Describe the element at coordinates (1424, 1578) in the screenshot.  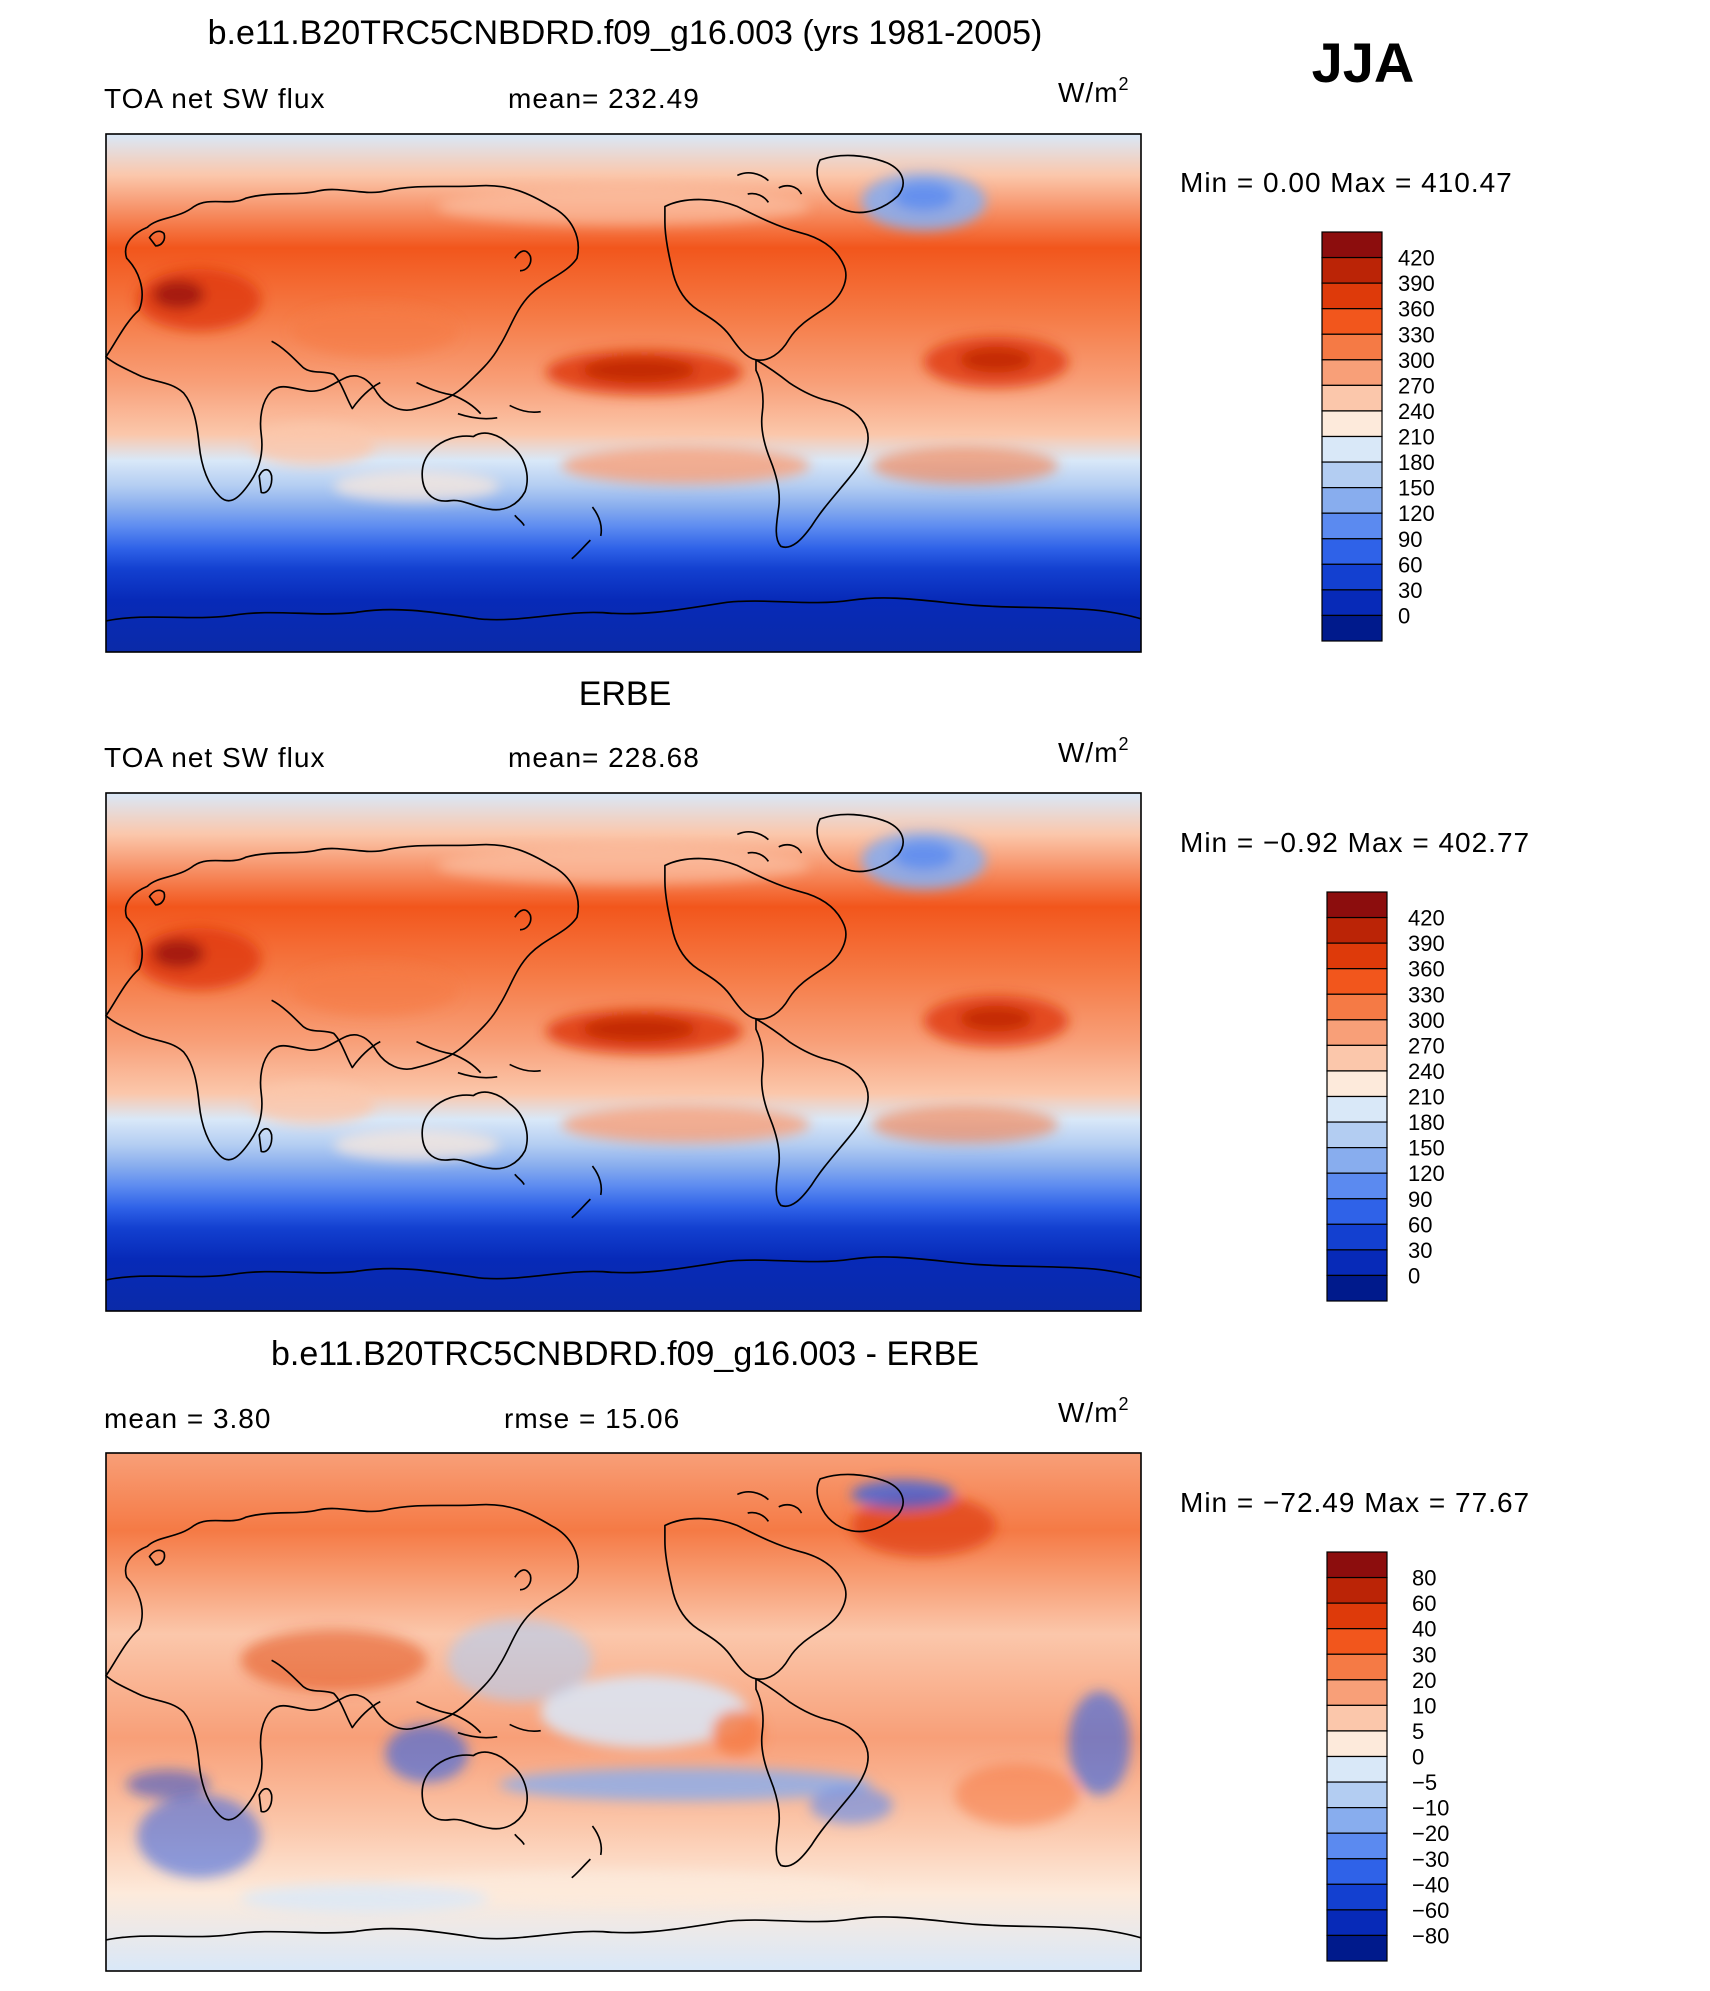
I see `colorbar-tick-label: 80` at that location.